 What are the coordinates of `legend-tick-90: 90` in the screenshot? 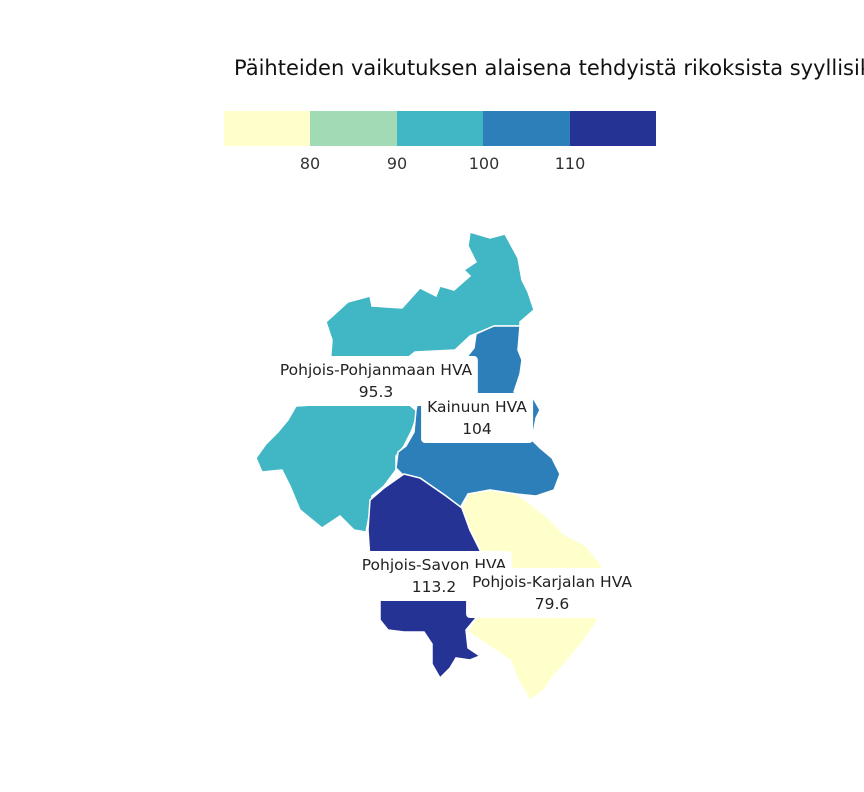 It's located at (397, 163).